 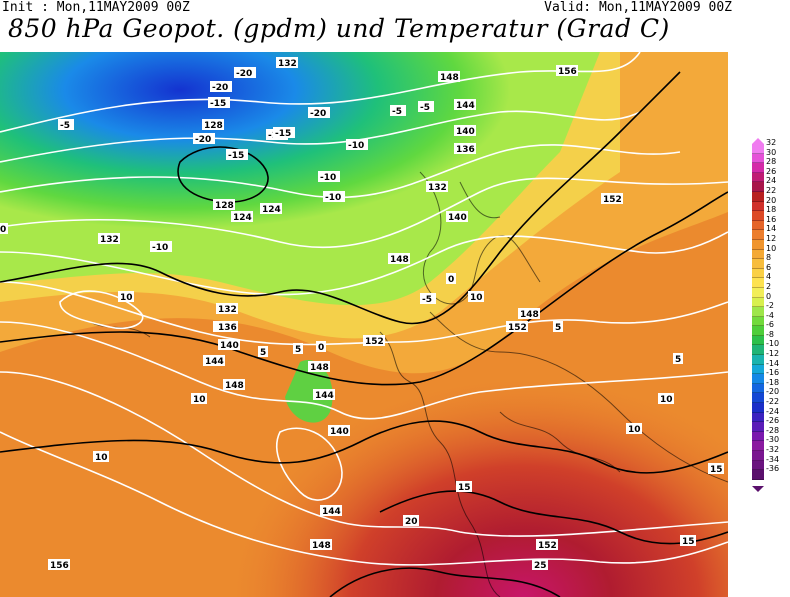 I want to click on legend-colorbar, so click(x=758, y=312).